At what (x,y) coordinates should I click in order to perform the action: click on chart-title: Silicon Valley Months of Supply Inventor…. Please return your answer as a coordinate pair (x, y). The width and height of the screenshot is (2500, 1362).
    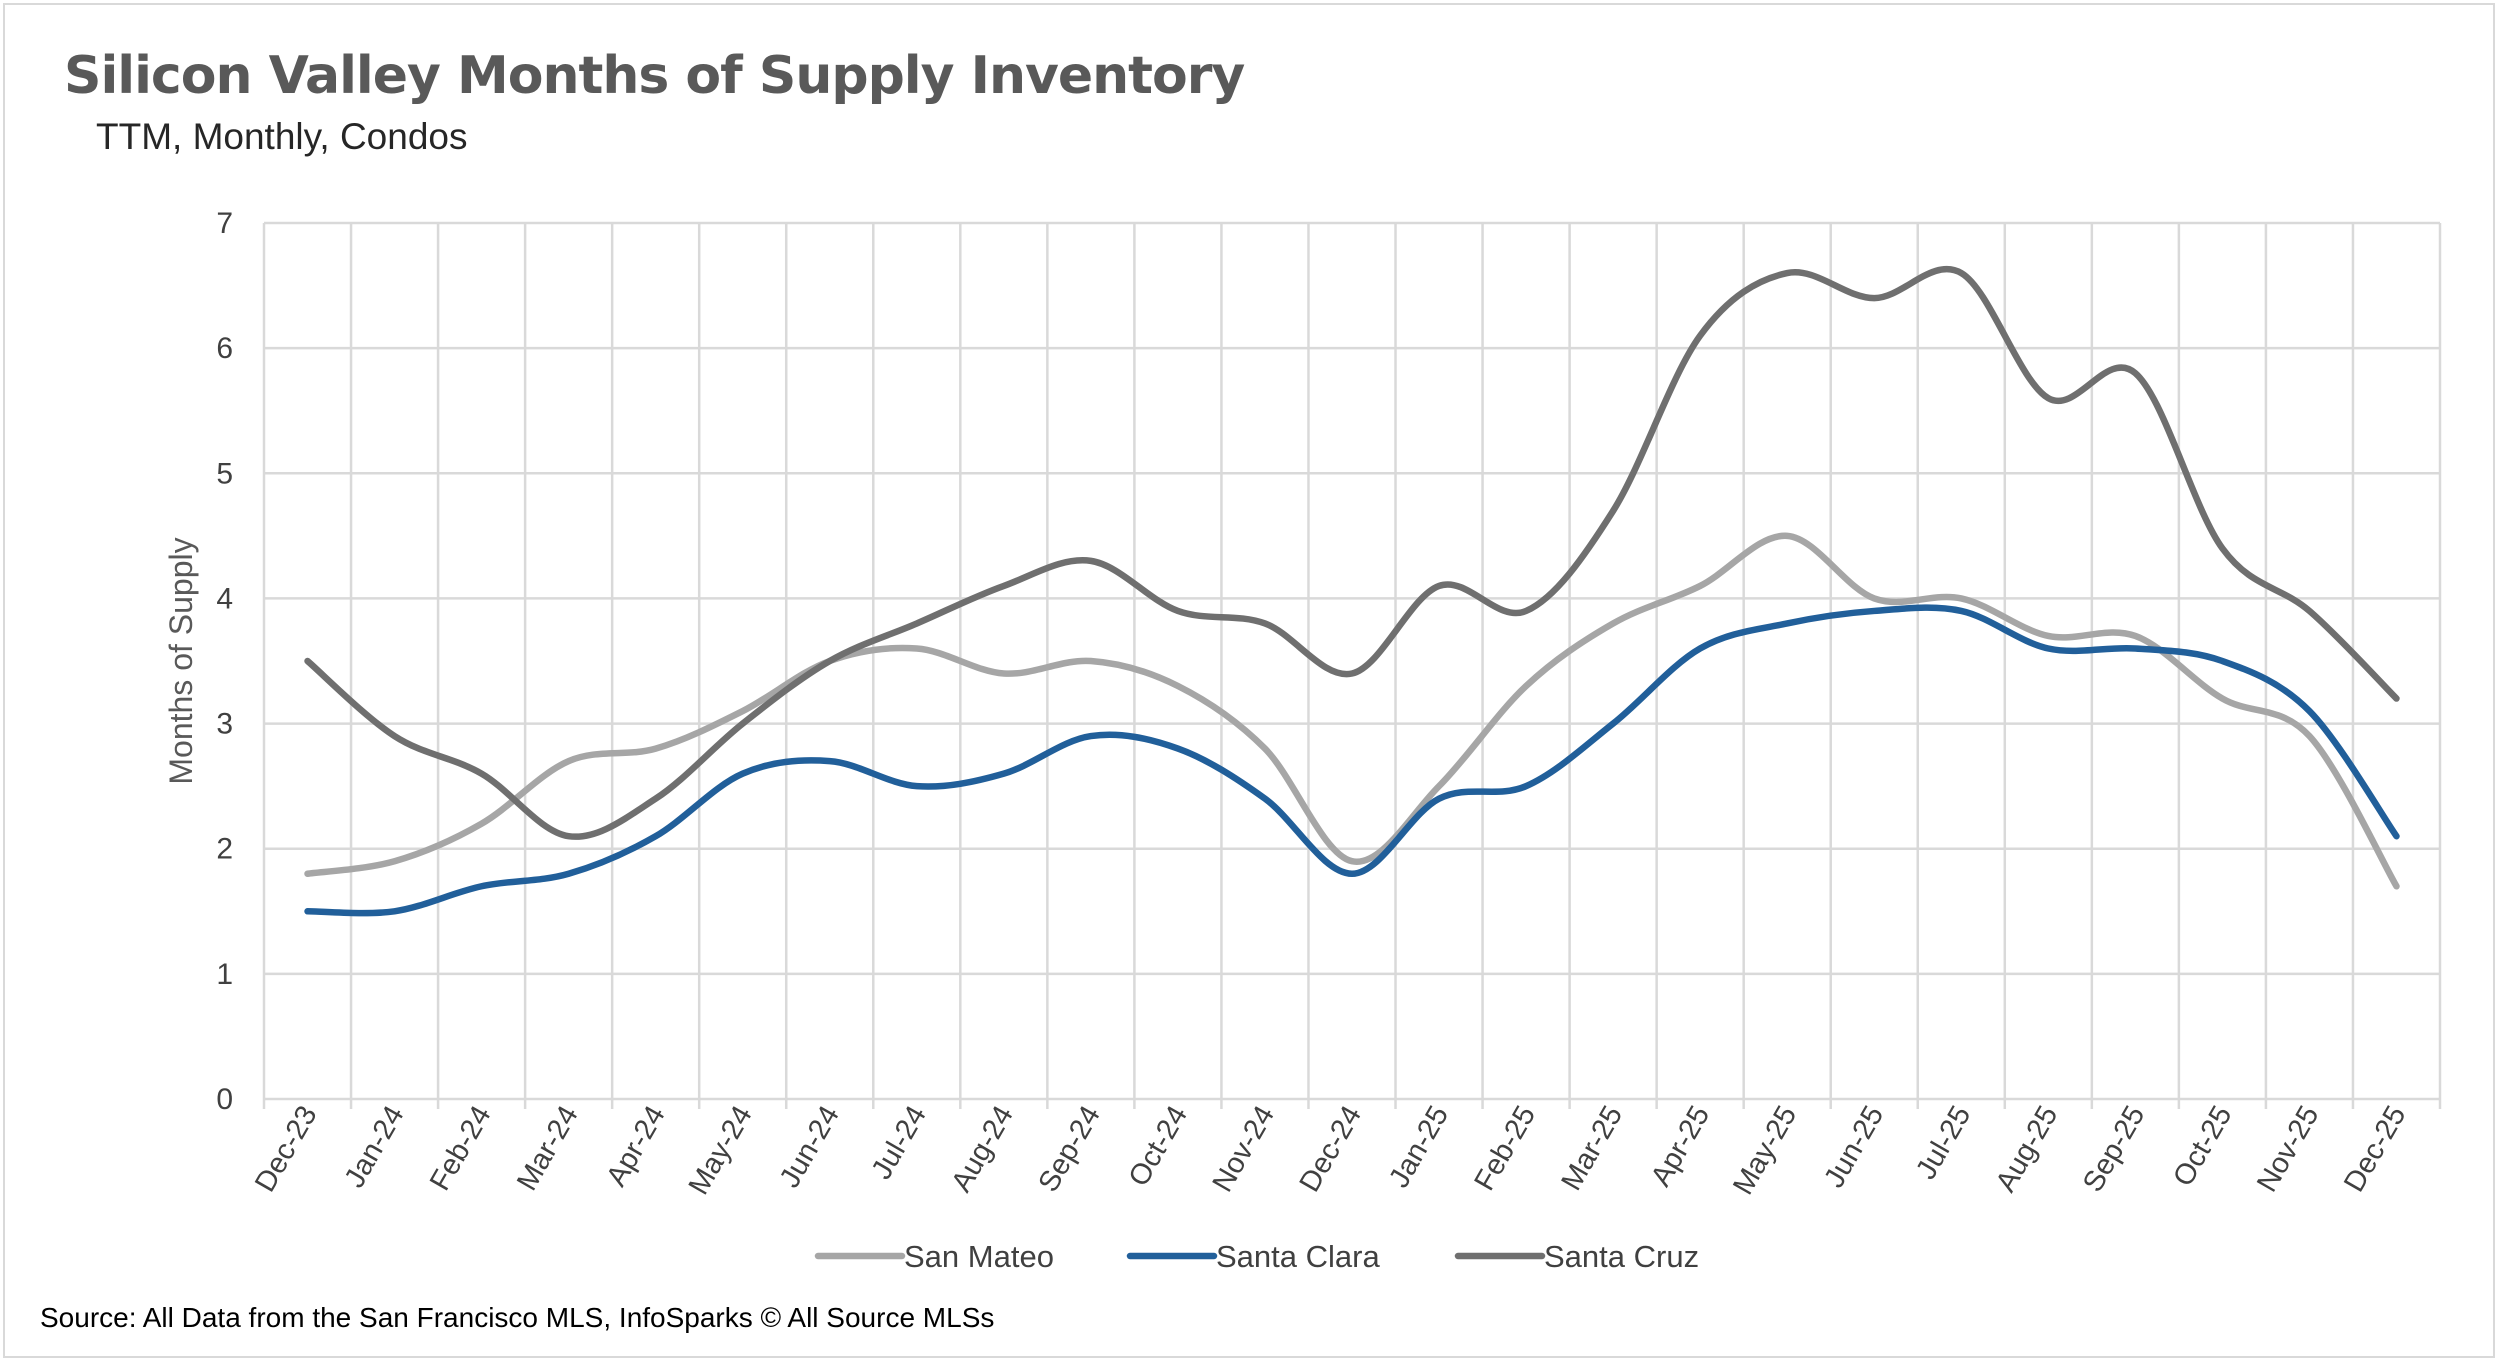
    Looking at the image, I should click on (654, 76).